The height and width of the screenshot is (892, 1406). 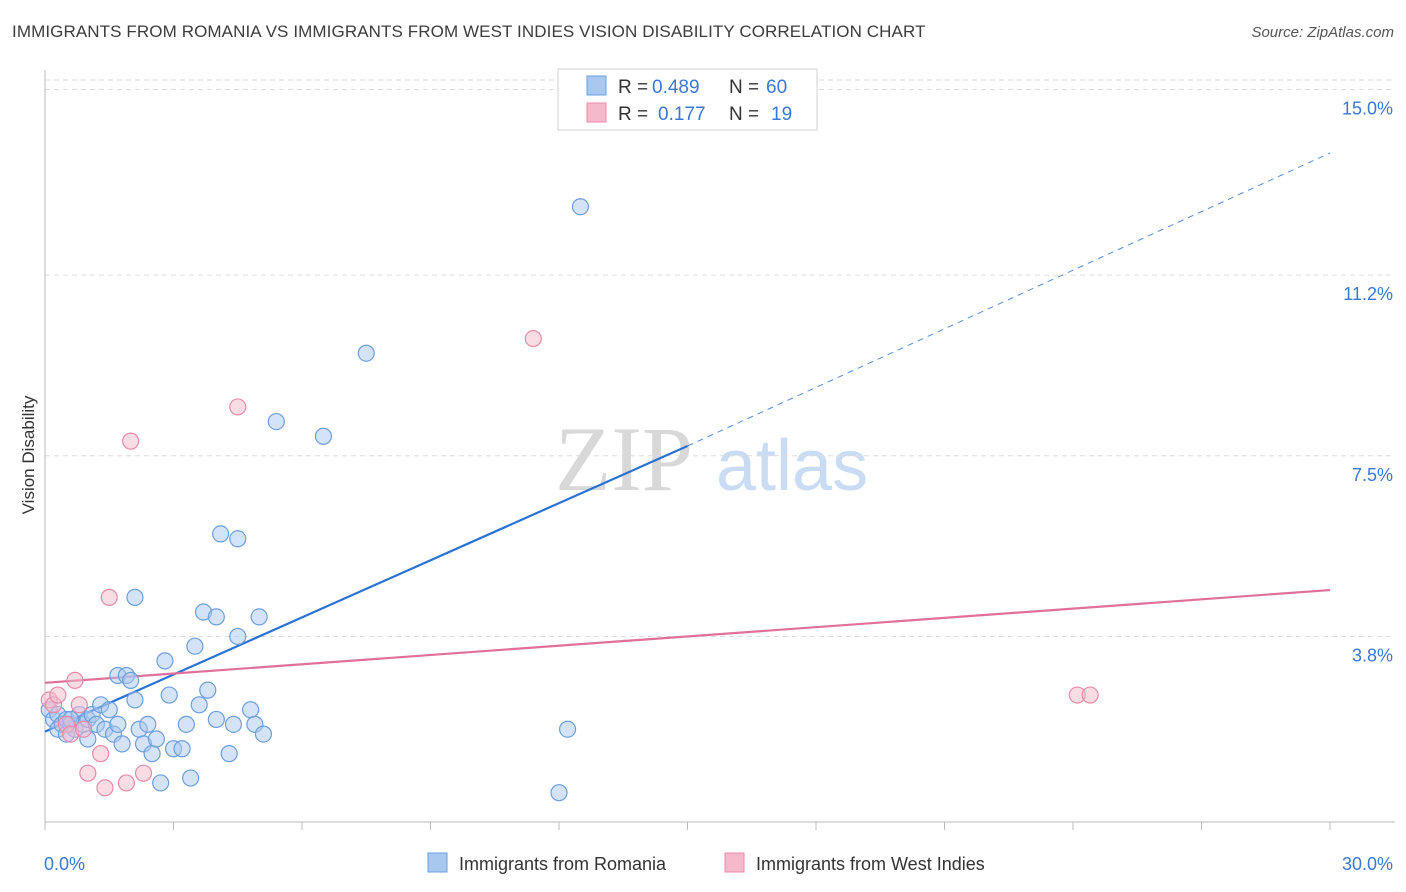 What do you see at coordinates (624, 459) in the screenshot?
I see `watermark-zip: ZIP` at bounding box center [624, 459].